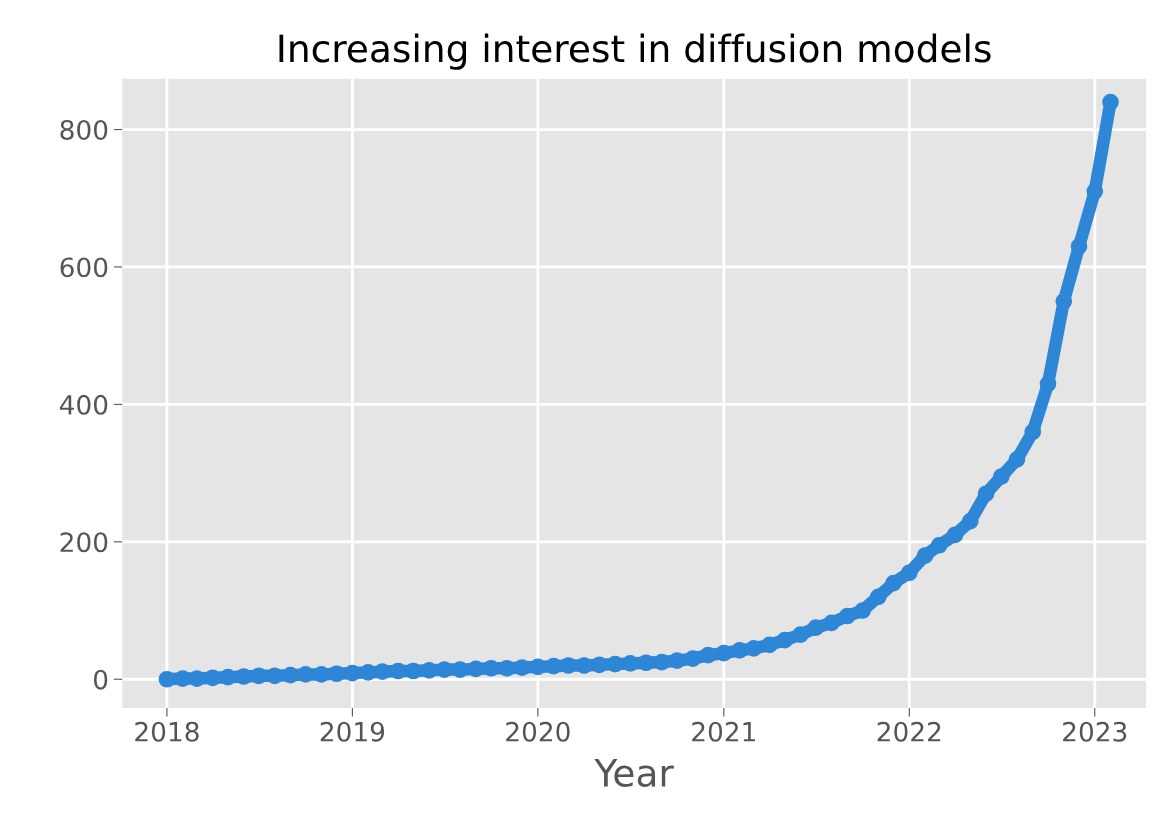 The width and height of the screenshot is (1153, 837). I want to click on x-tick-label: 2019, so click(352, 731).